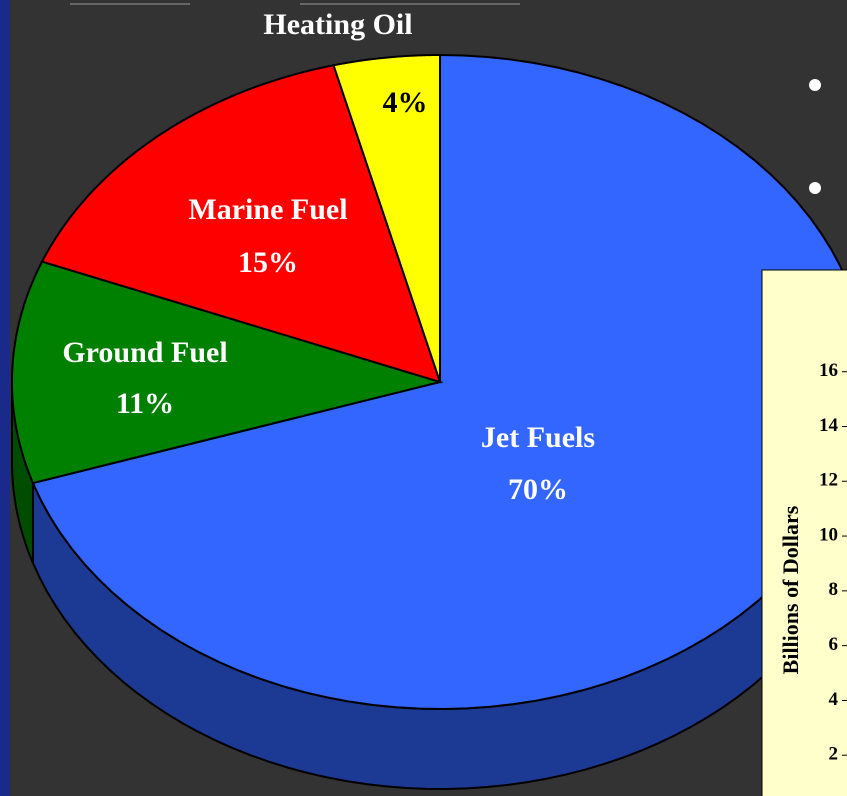  Describe the element at coordinates (538, 489) in the screenshot. I see `slice-value-label: 70%` at that location.